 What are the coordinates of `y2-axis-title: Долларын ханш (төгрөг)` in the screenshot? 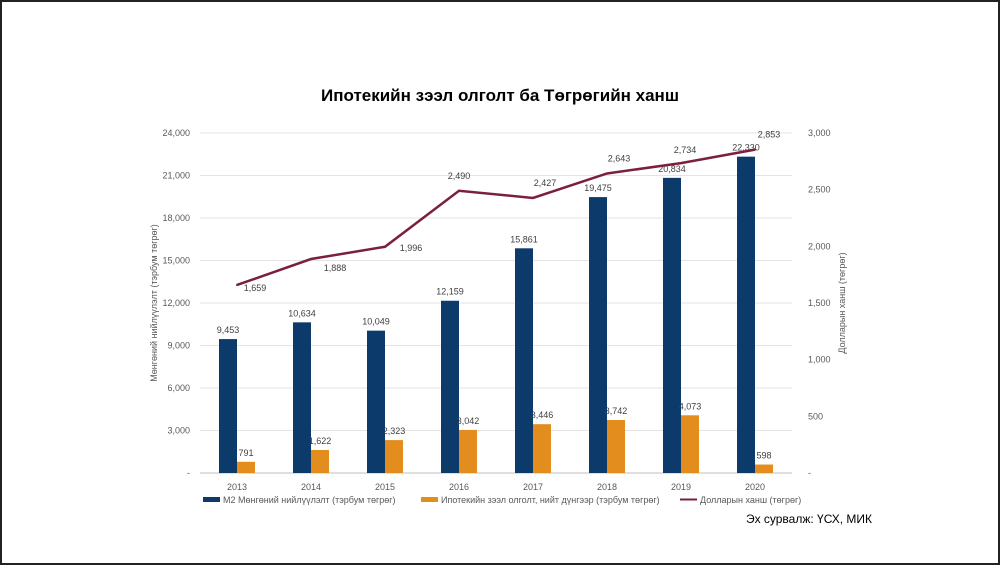 It's located at (842, 302).